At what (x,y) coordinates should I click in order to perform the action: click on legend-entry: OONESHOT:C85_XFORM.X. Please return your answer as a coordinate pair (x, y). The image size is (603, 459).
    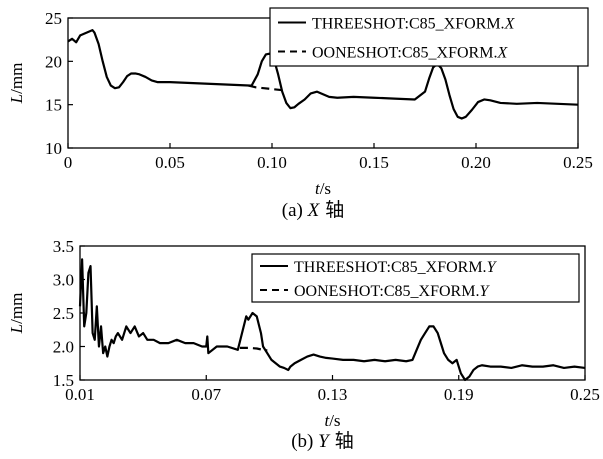
    Looking at the image, I should click on (410, 53).